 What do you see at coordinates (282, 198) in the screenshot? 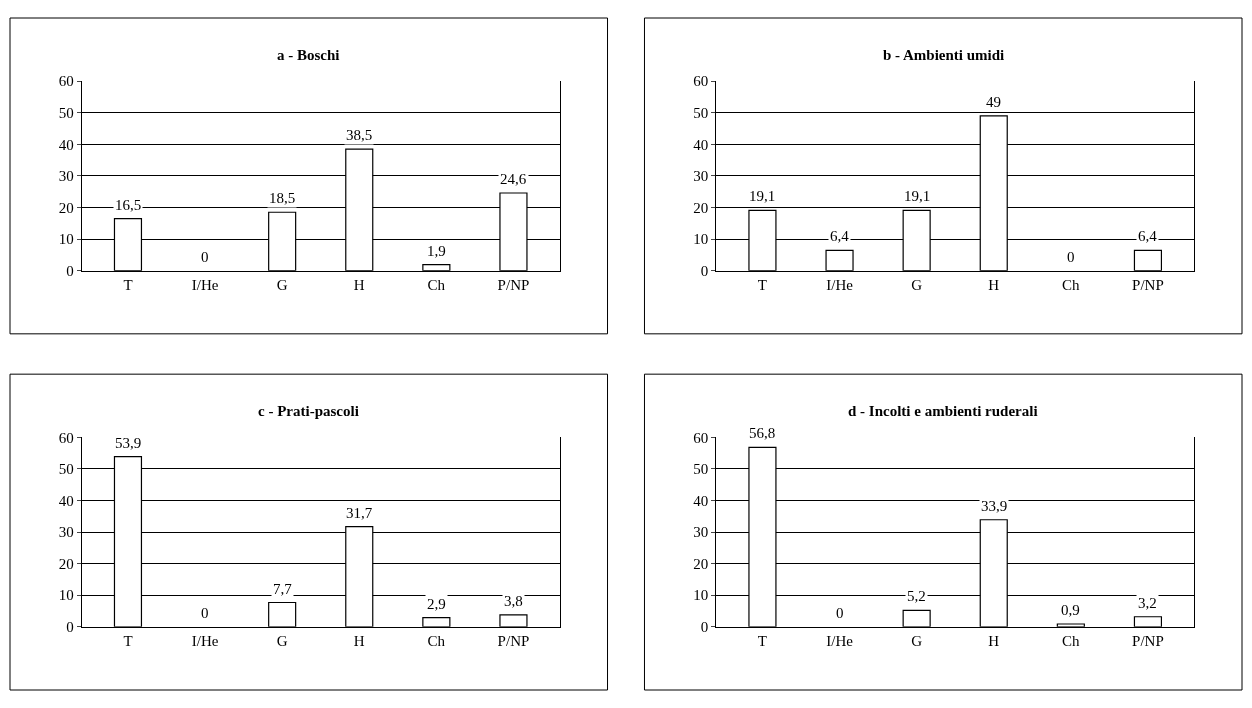
I see `data-label: 18,5` at bounding box center [282, 198].